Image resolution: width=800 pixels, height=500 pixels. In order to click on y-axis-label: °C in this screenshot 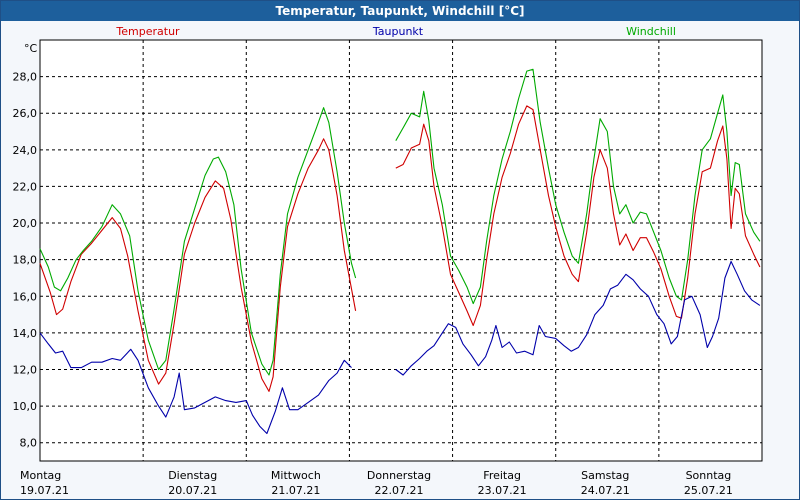, I will do `click(31, 48)`.